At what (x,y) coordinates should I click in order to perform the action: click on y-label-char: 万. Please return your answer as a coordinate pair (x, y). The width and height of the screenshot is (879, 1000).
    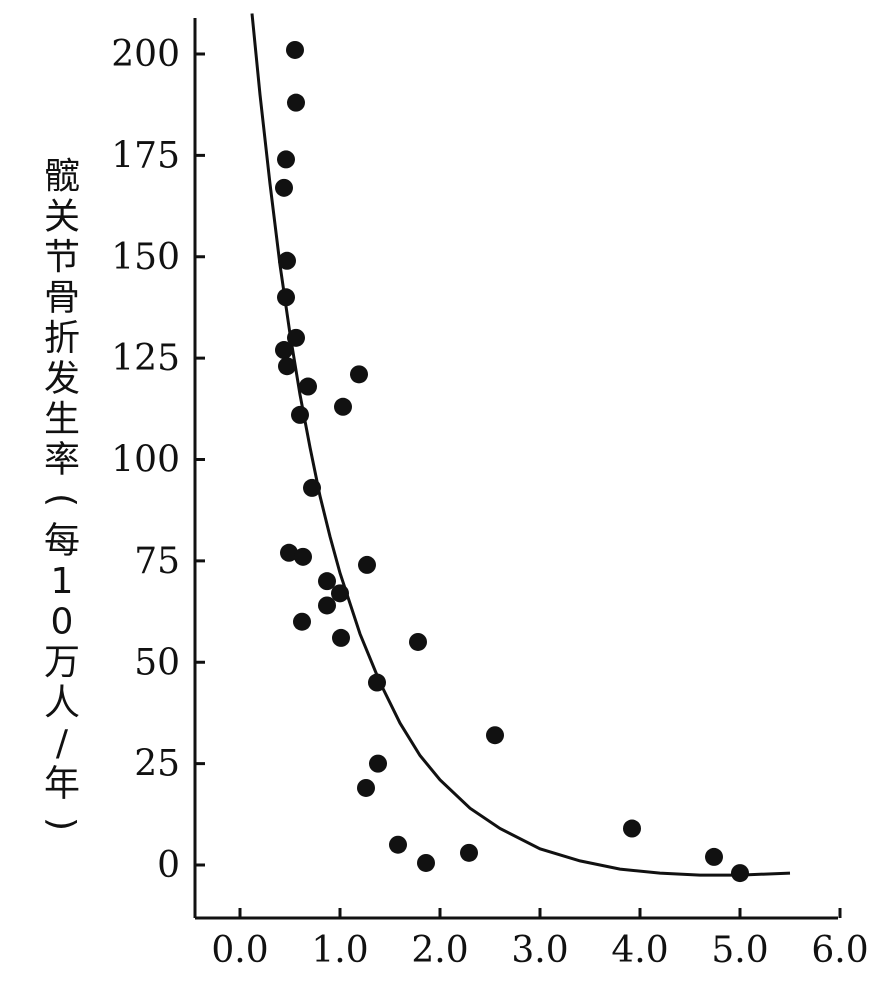
    Looking at the image, I should click on (62, 662).